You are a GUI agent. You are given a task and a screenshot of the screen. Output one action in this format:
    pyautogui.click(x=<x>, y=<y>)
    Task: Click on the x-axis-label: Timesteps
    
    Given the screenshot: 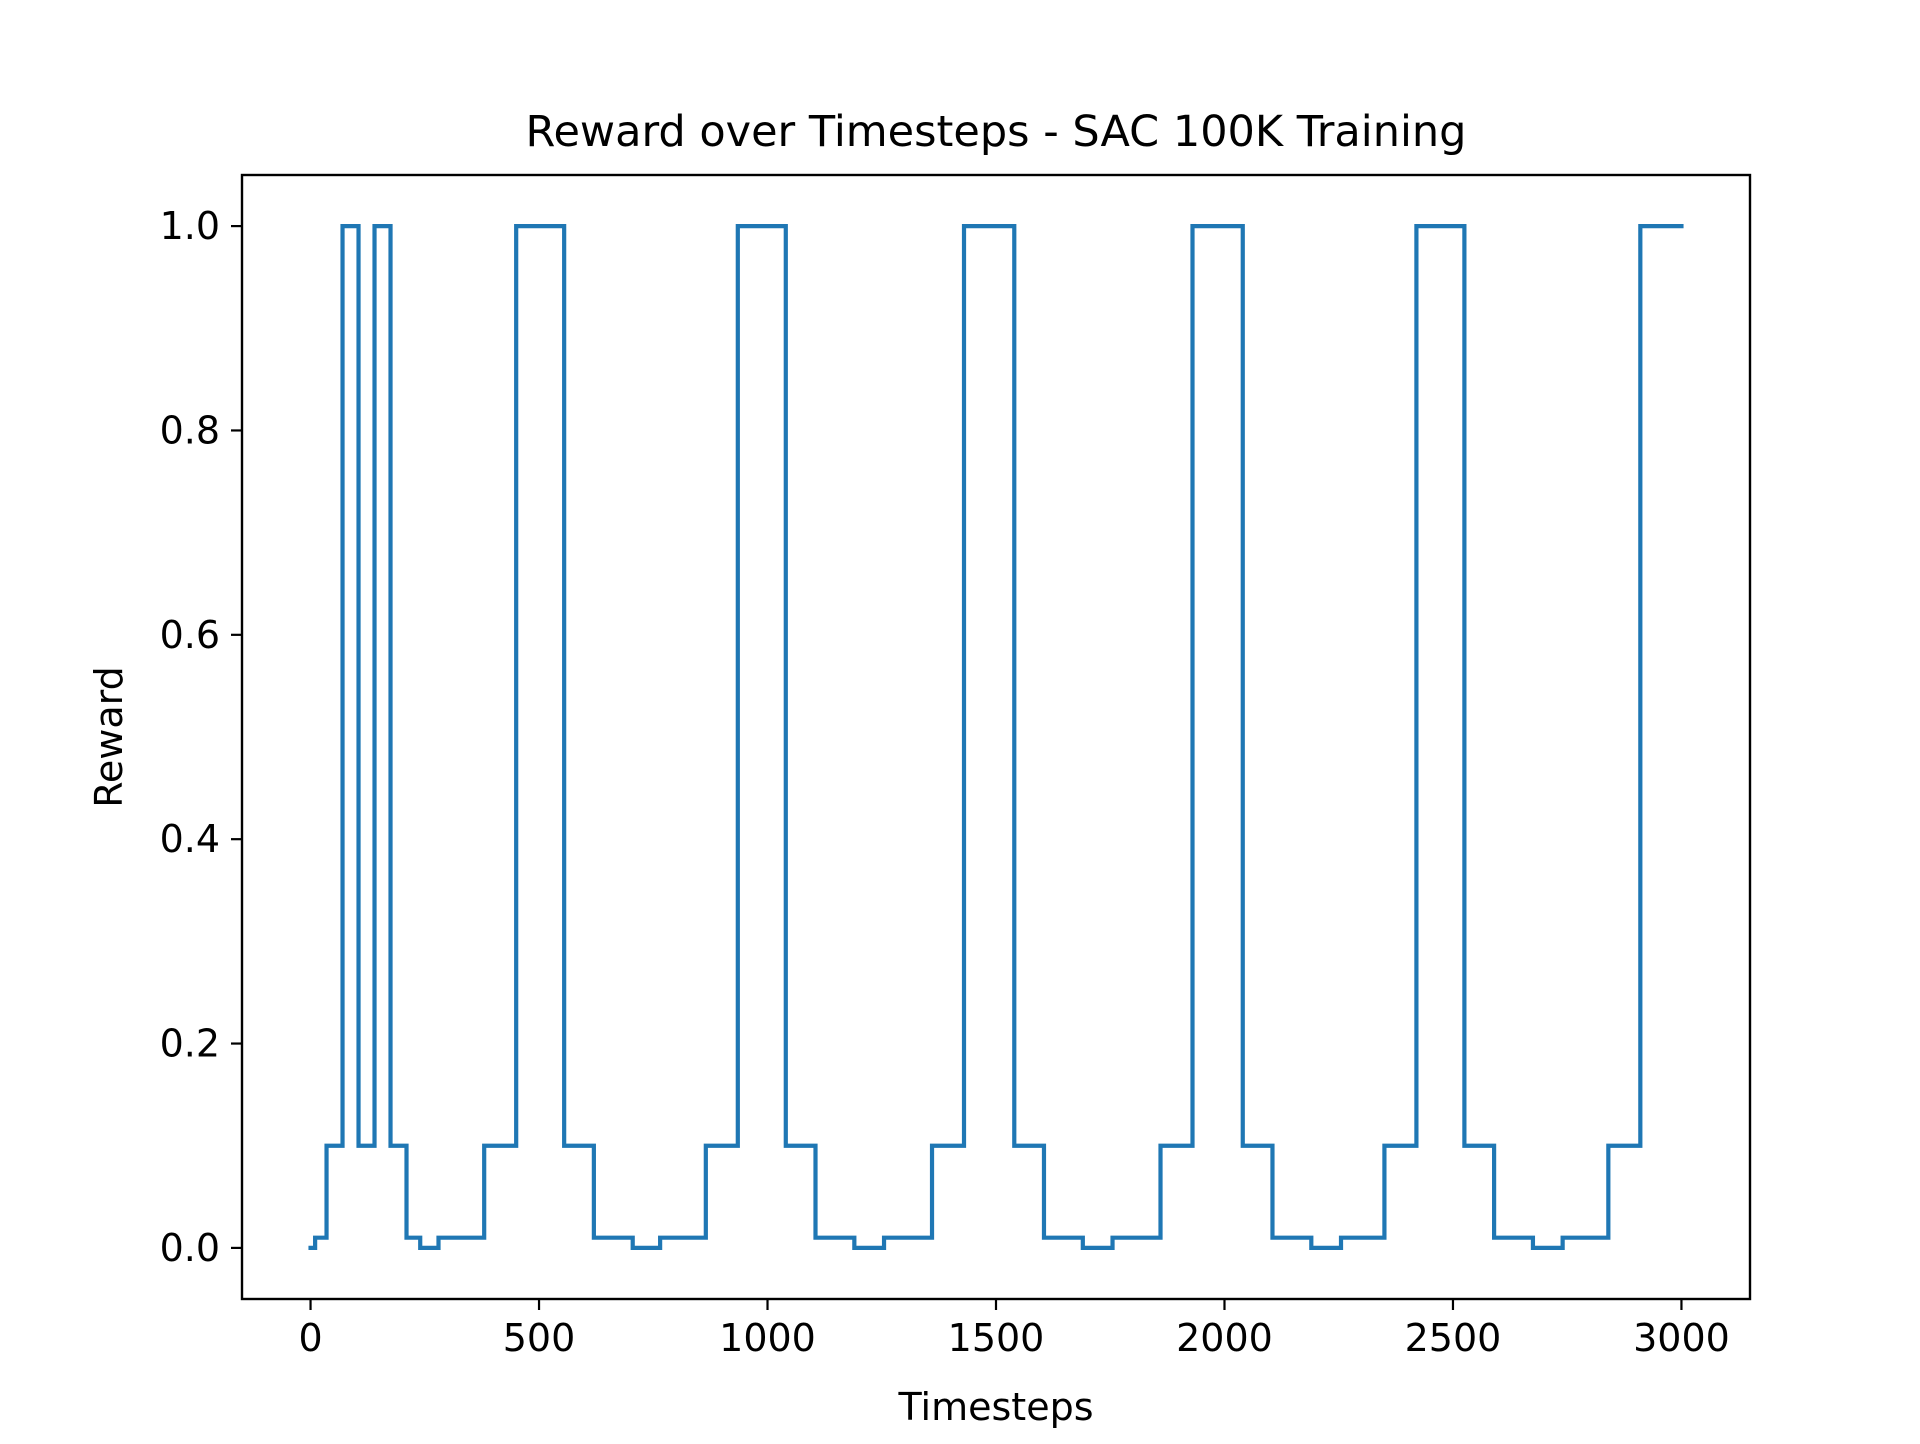 What is the action you would take?
    pyautogui.click(x=996, y=1407)
    